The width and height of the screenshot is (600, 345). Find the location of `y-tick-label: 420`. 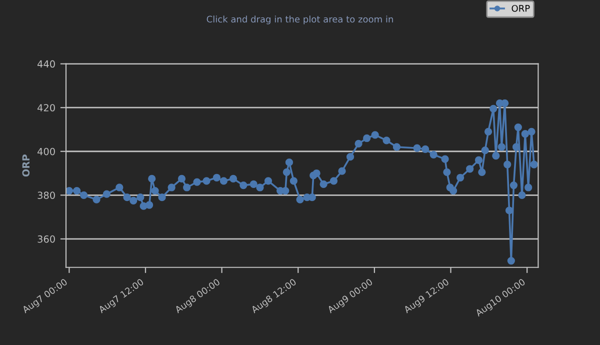

y-tick-label: 420 is located at coordinates (46, 108).